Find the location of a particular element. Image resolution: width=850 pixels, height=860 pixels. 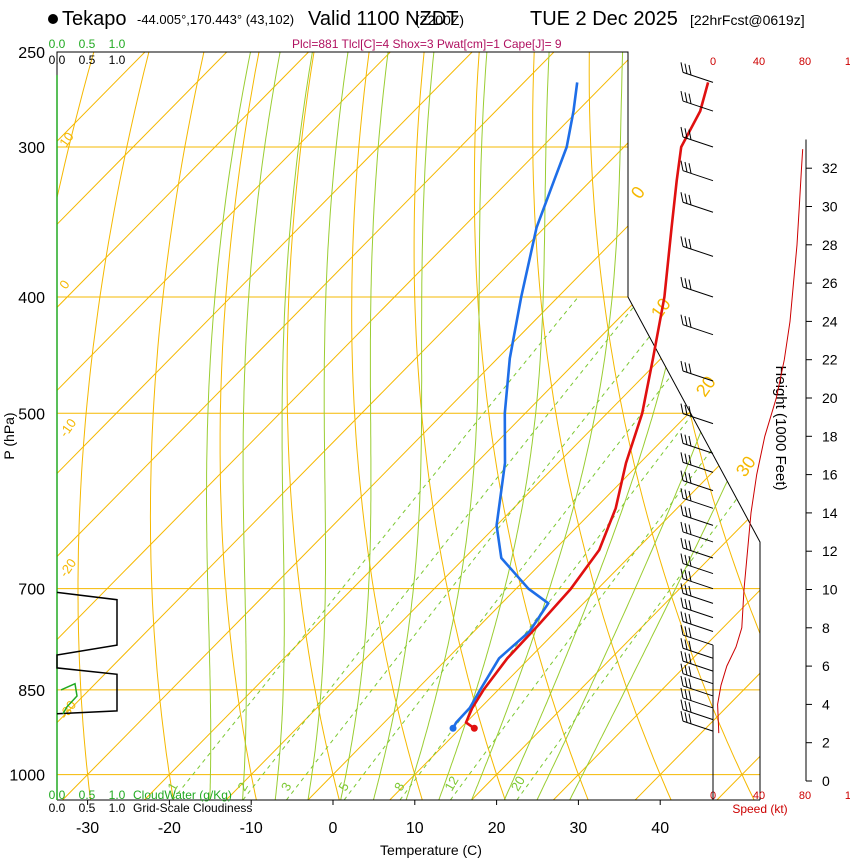

station-marker-icon is located at coordinates (53, 19).